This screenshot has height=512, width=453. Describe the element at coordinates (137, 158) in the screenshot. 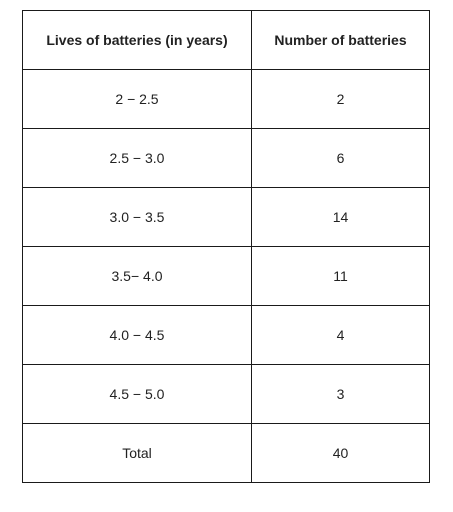

I see `cell-lives: 2.5 − 3.0` at that location.